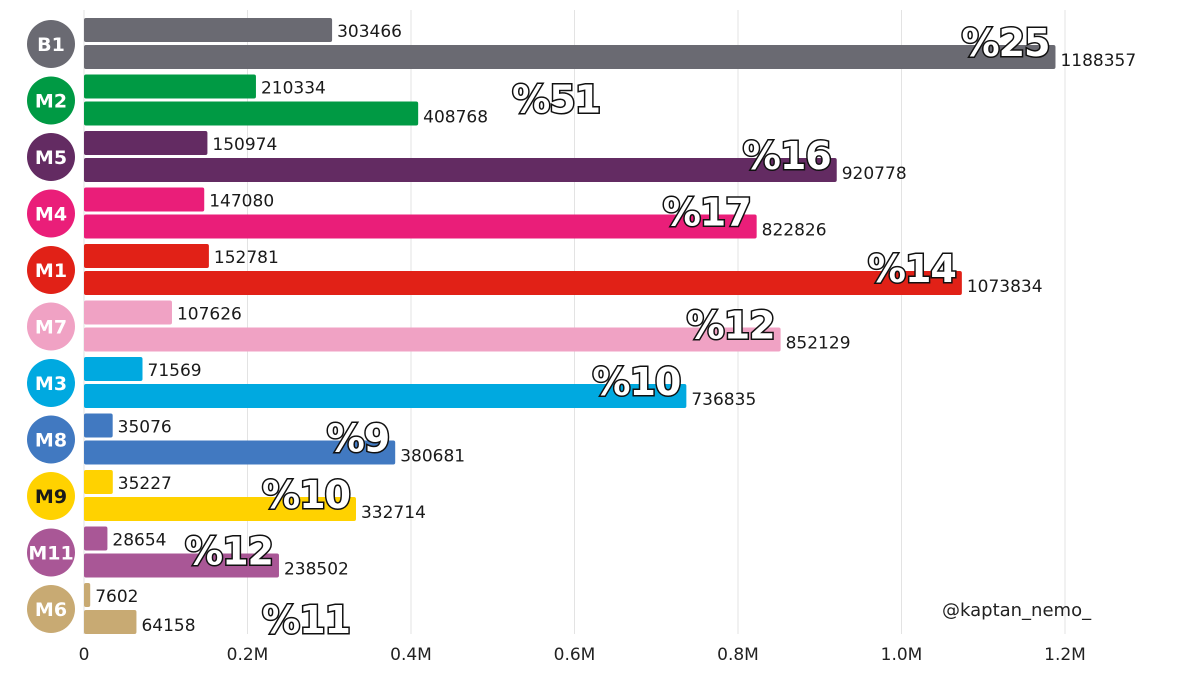 This screenshot has width=1199, height=675. Describe the element at coordinates (393, 513) in the screenshot. I see `data-label-series2: 332714` at that location.